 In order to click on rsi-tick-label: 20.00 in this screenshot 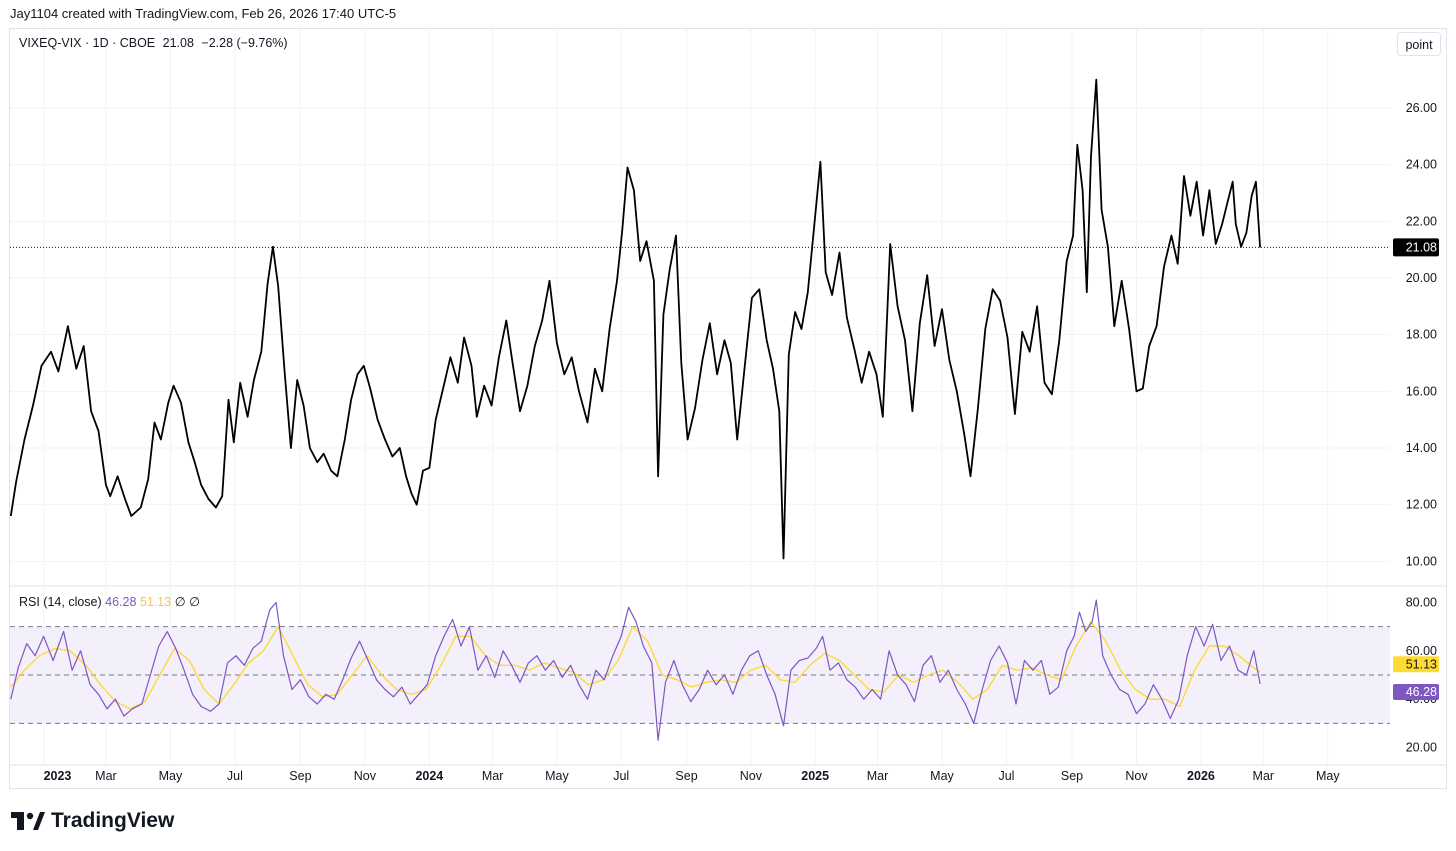, I will do `click(1421, 748)`.